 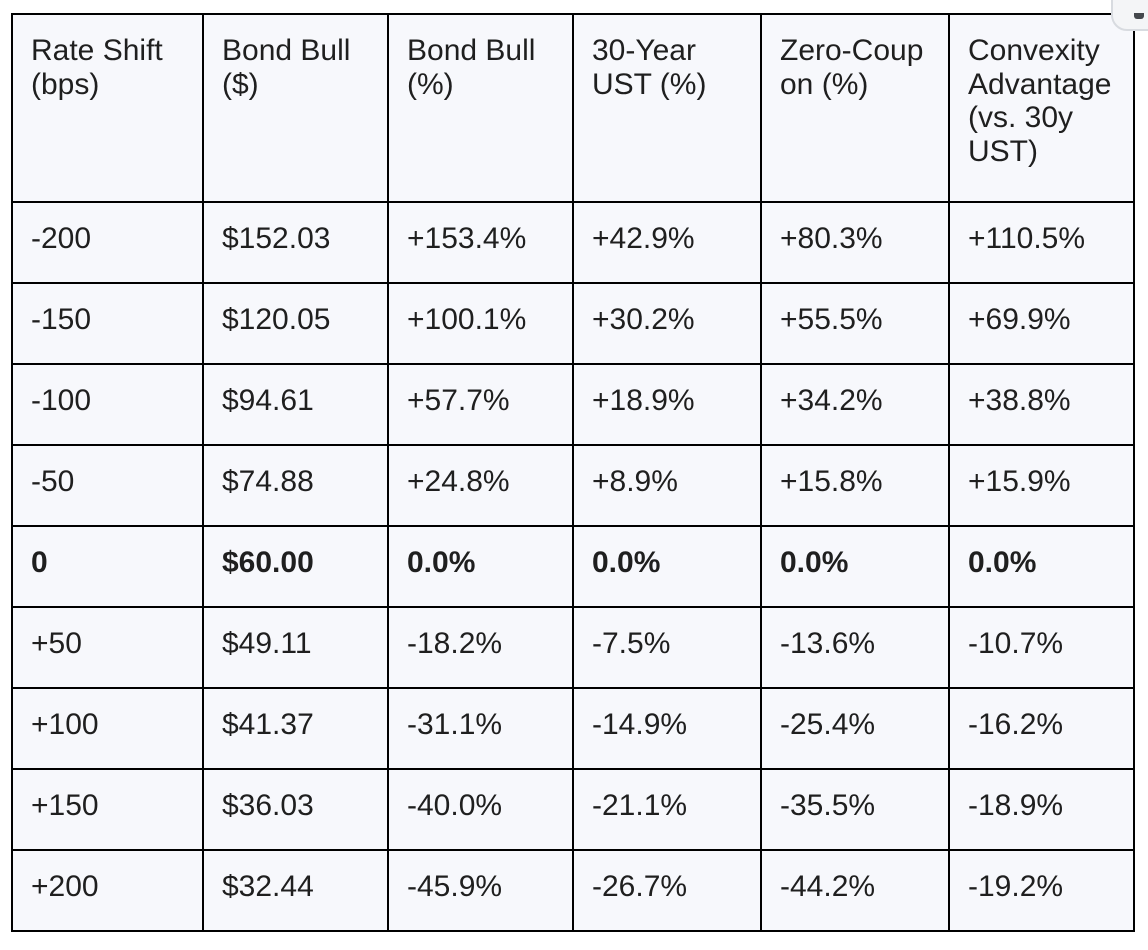 What do you see at coordinates (855, 404) in the screenshot?
I see `table-cell: +34.2%` at bounding box center [855, 404].